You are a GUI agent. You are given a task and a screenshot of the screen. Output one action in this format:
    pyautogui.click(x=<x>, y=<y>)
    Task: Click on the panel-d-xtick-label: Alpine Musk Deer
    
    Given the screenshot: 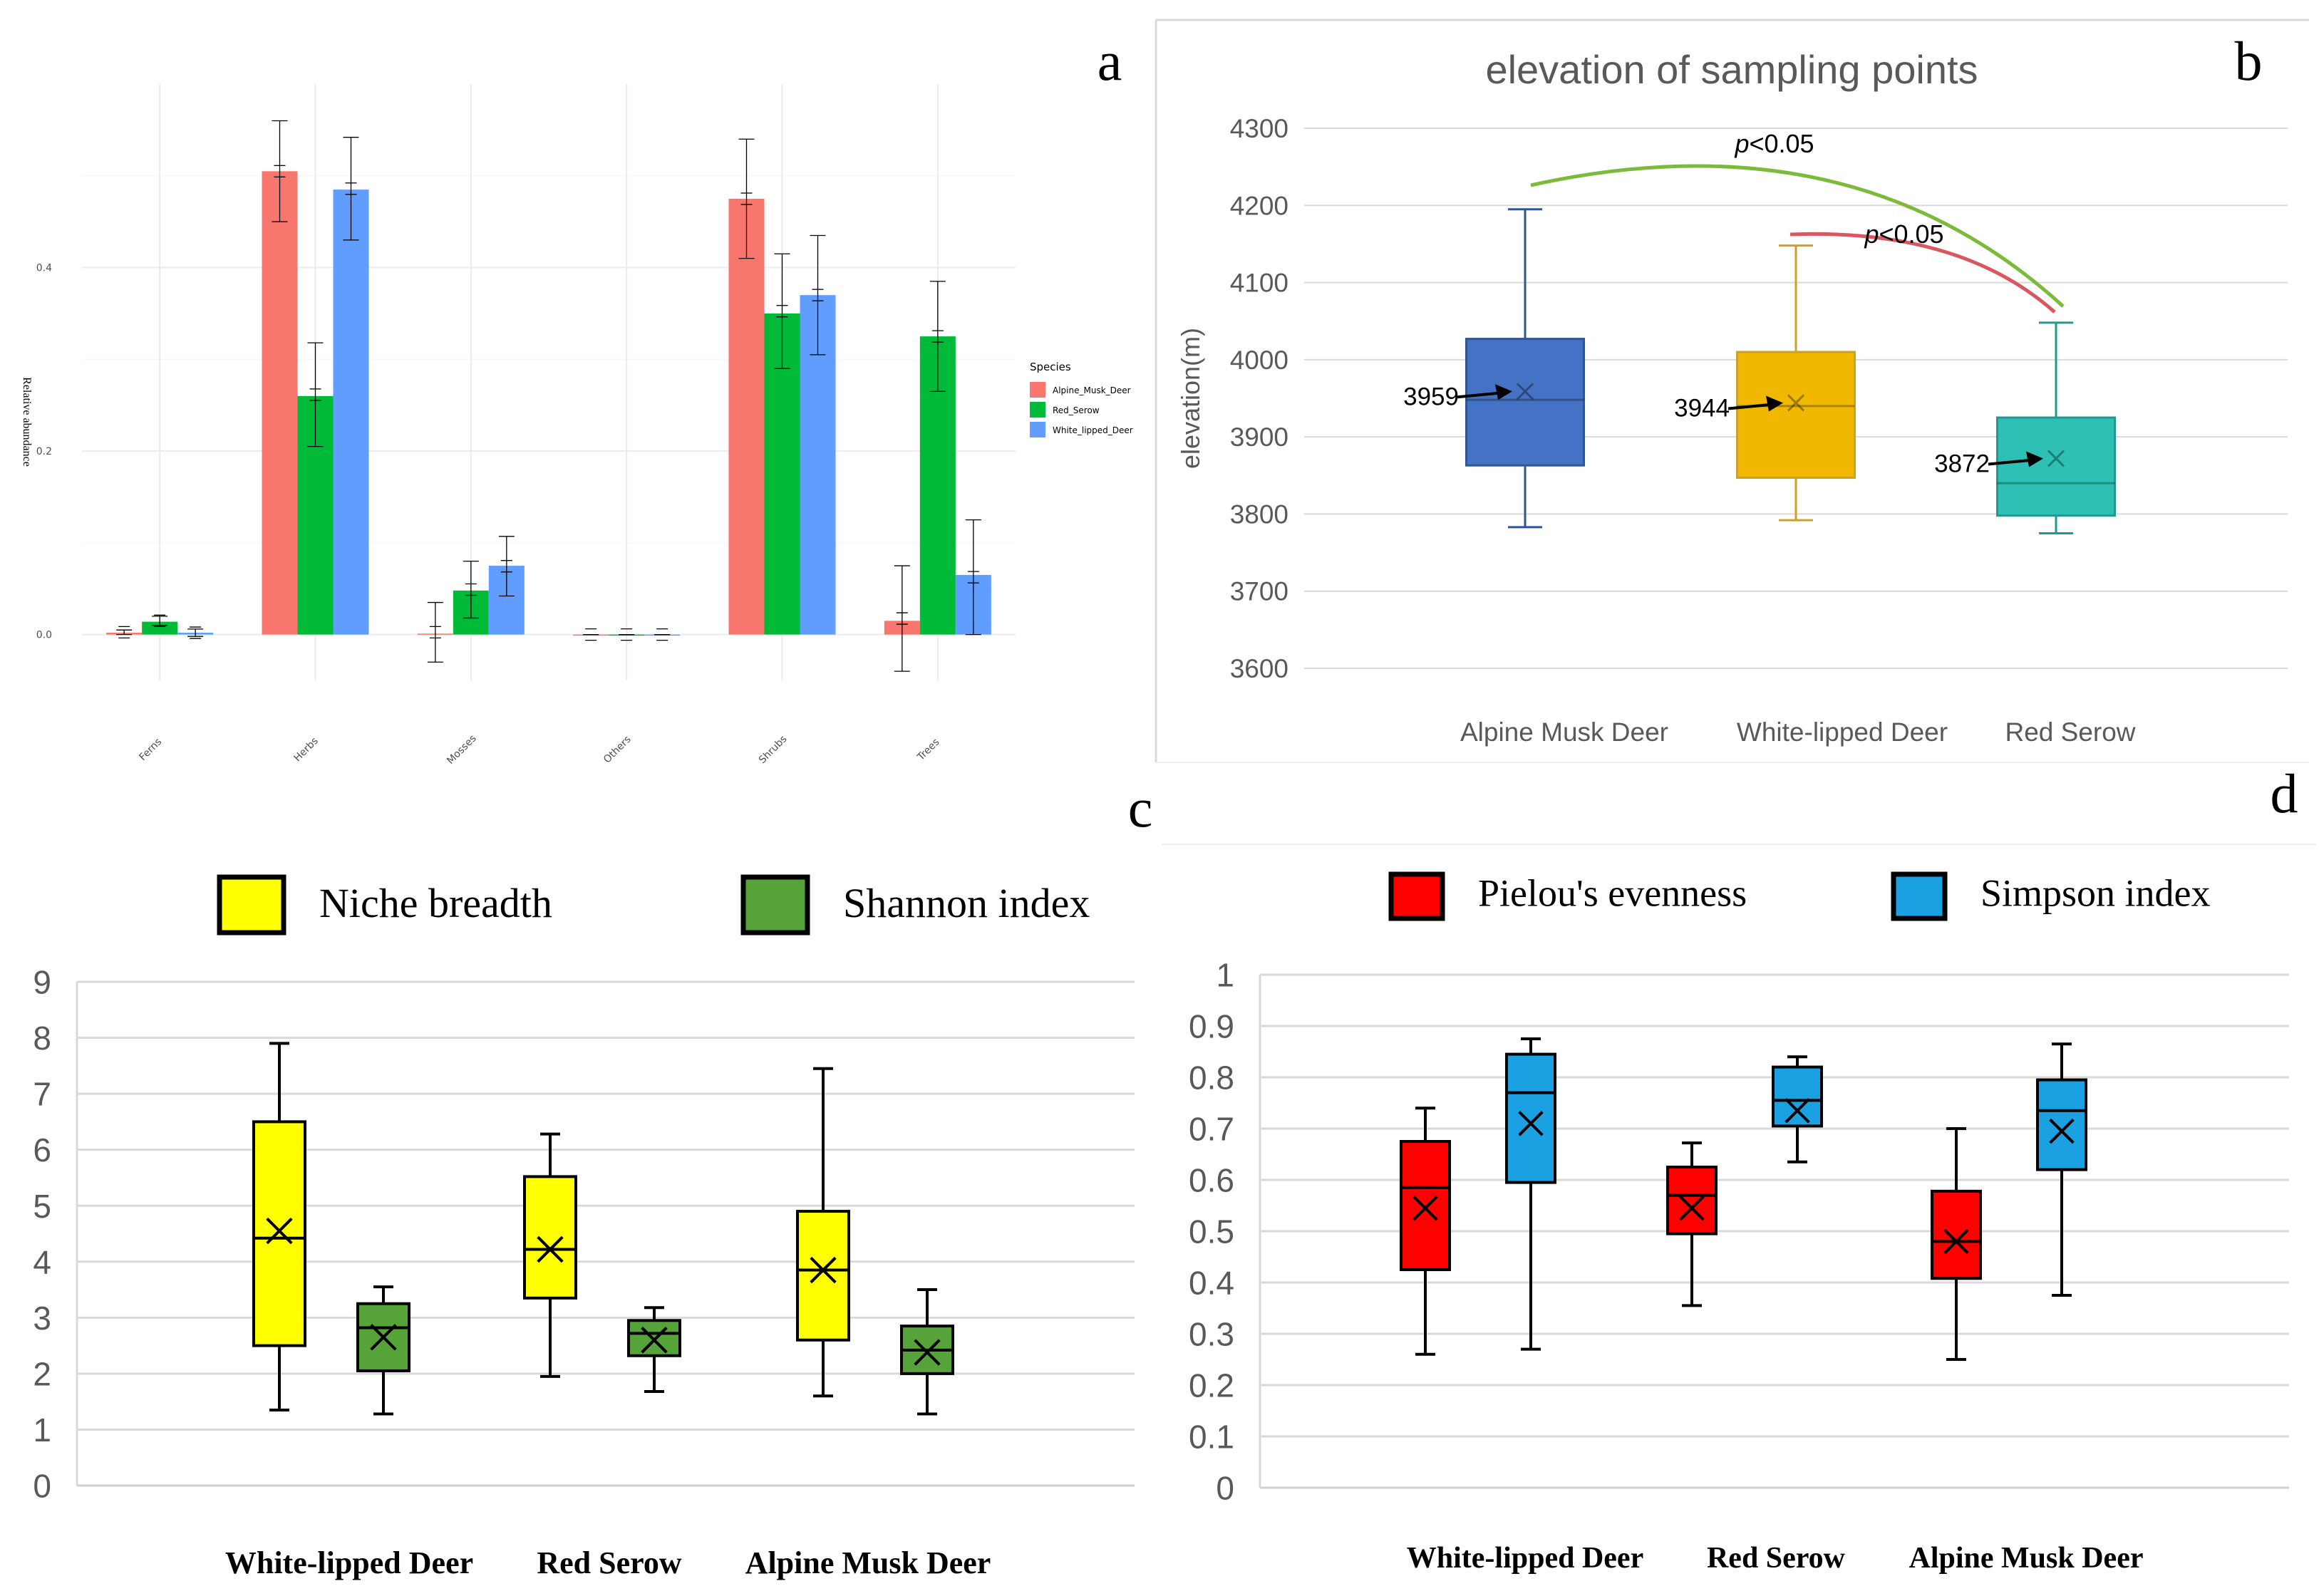 What is the action you would take?
    pyautogui.click(x=2026, y=1559)
    